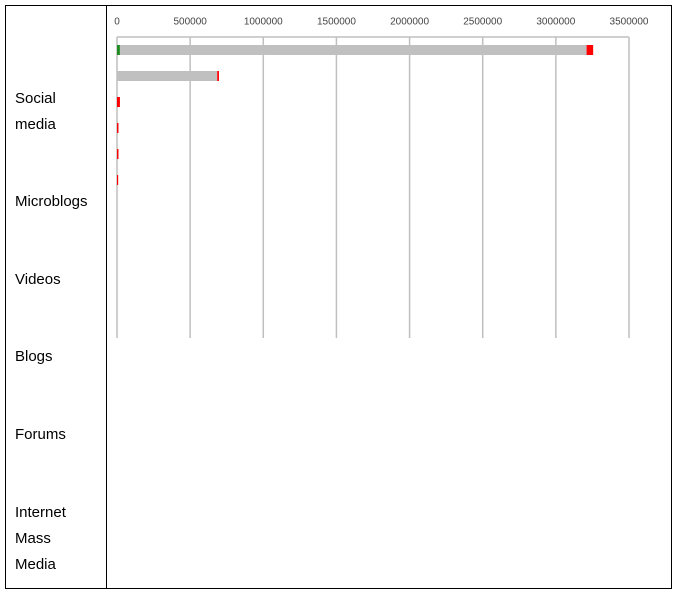  I want to click on x-tick-label: 1000000, so click(263, 22).